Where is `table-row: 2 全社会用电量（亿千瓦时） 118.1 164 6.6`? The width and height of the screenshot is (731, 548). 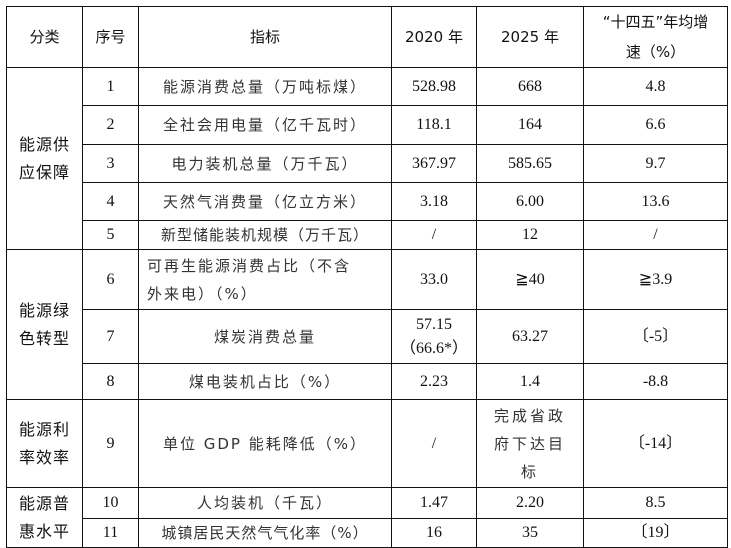 table-row: 2 全社会用电量（亿千瓦时） 118.1 164 6.6 is located at coordinates (367, 125).